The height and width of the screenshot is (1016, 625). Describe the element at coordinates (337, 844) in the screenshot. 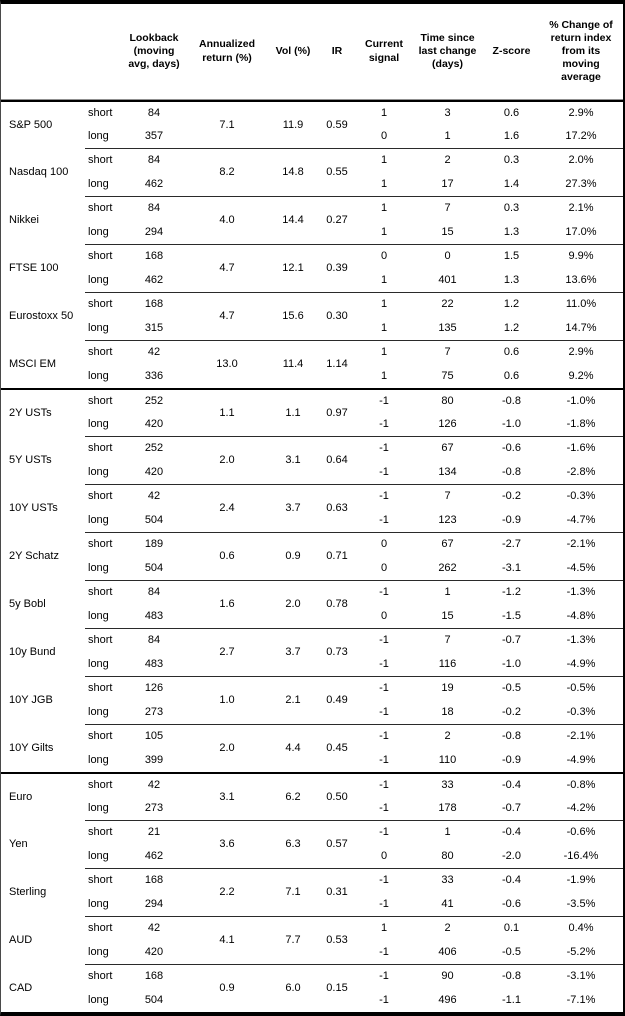

I see `ir-value: 0.57` at that location.